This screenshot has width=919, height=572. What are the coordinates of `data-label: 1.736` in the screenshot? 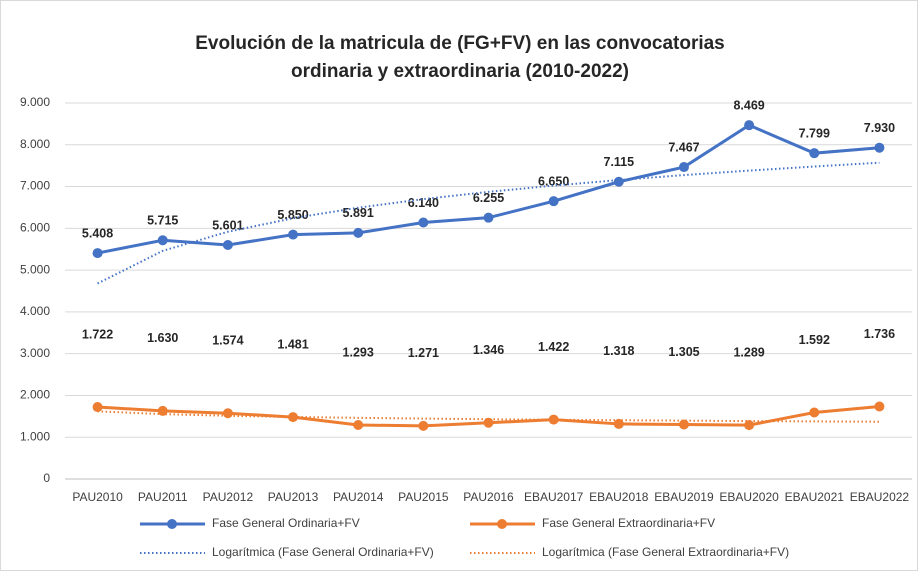 It's located at (879, 334).